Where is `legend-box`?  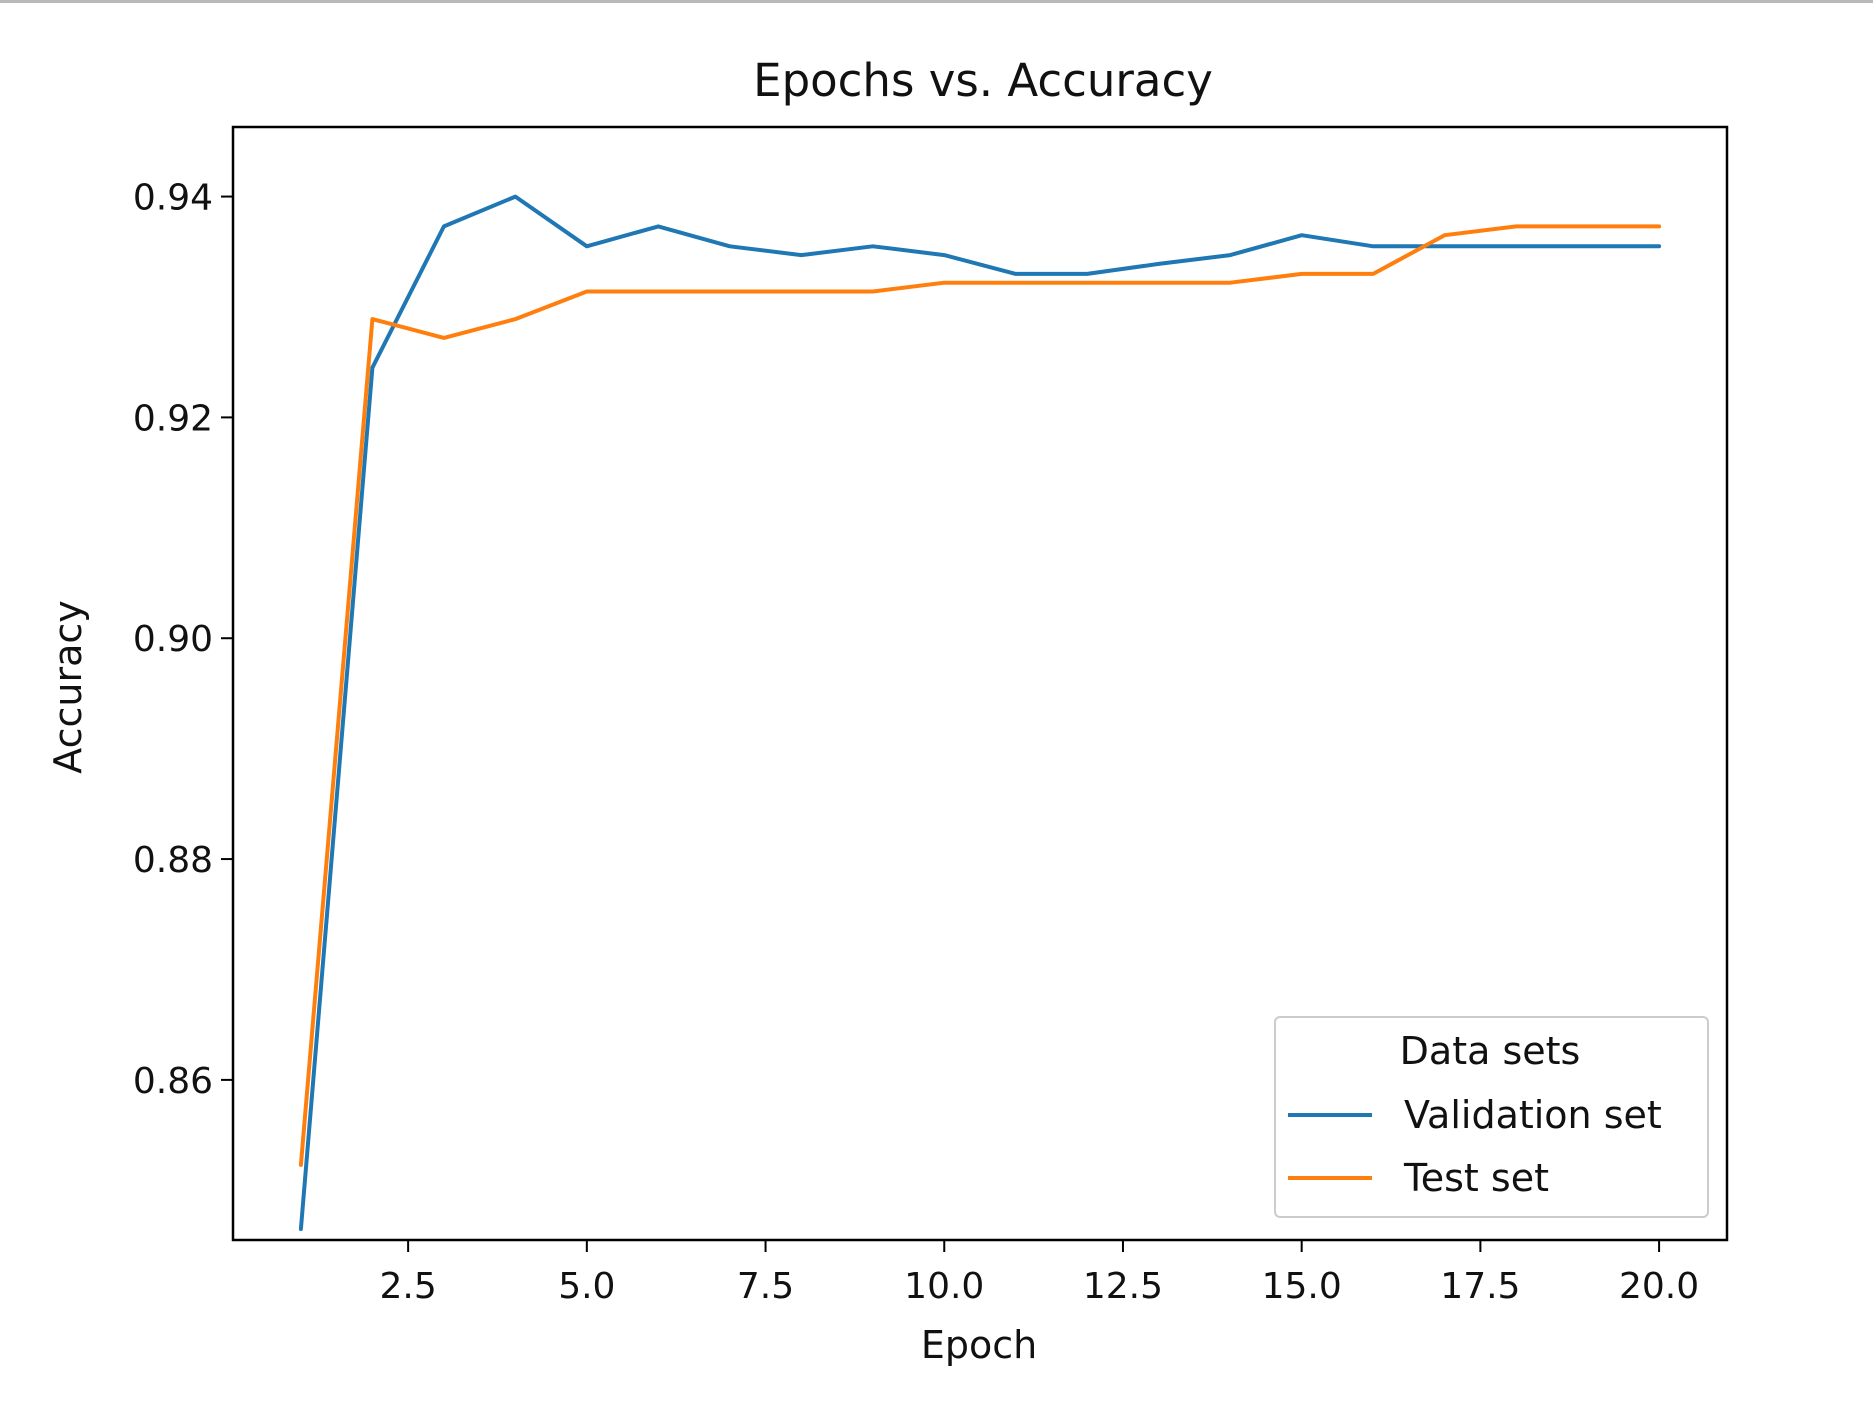 legend-box is located at coordinates (1491, 1117).